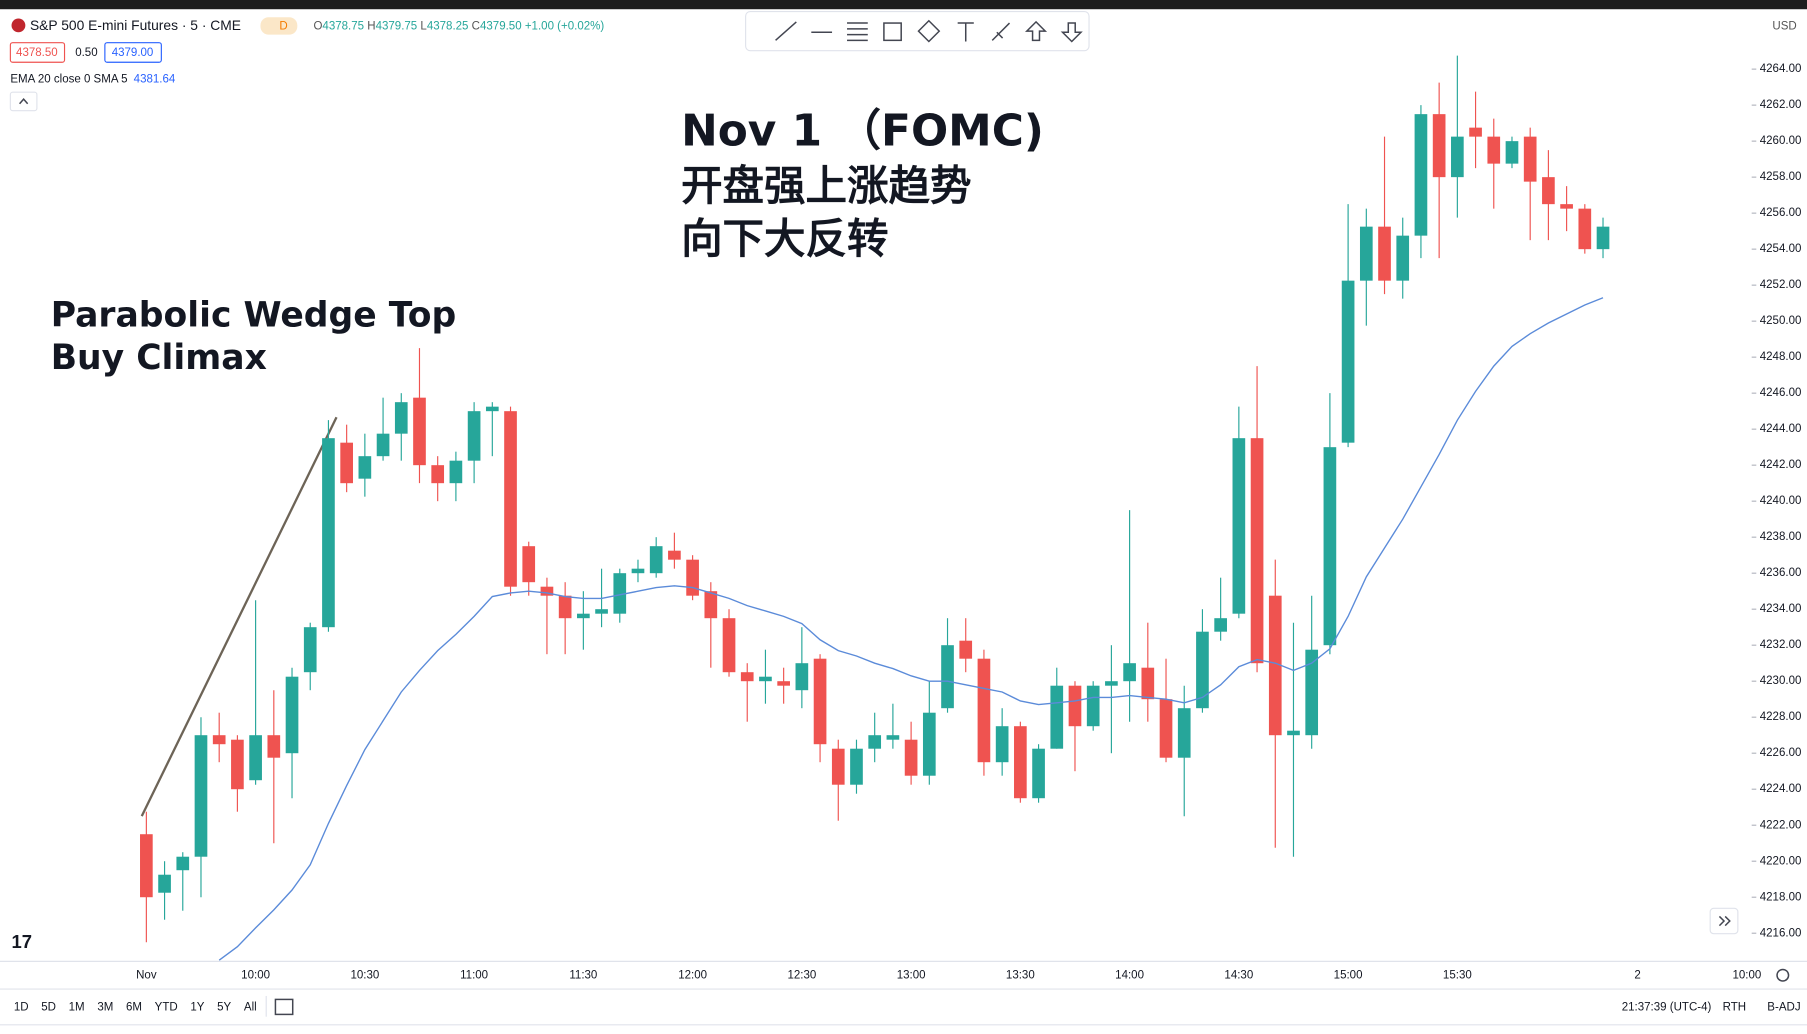 This screenshot has height=1034, width=1807. I want to click on adjustment: B-ADJ, so click(1783, 1008).